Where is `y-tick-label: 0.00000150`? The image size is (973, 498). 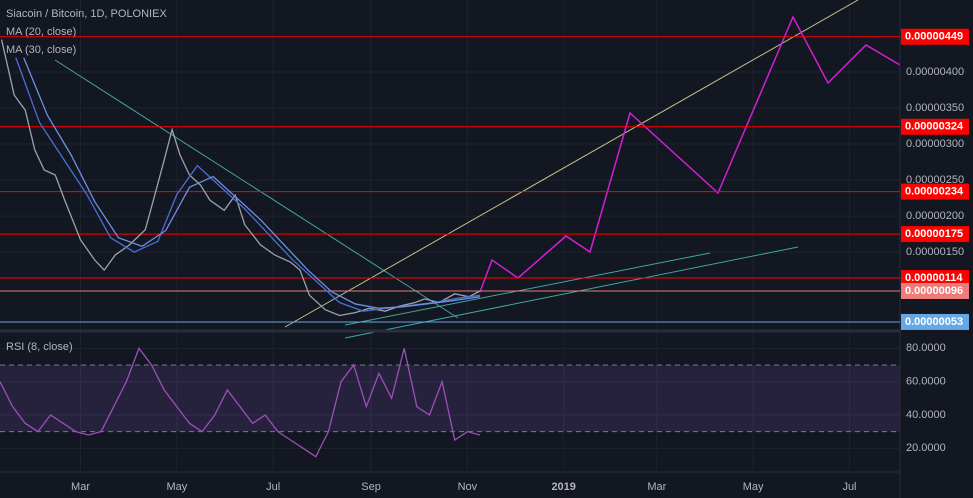 y-tick-label: 0.00000150 is located at coordinates (935, 252).